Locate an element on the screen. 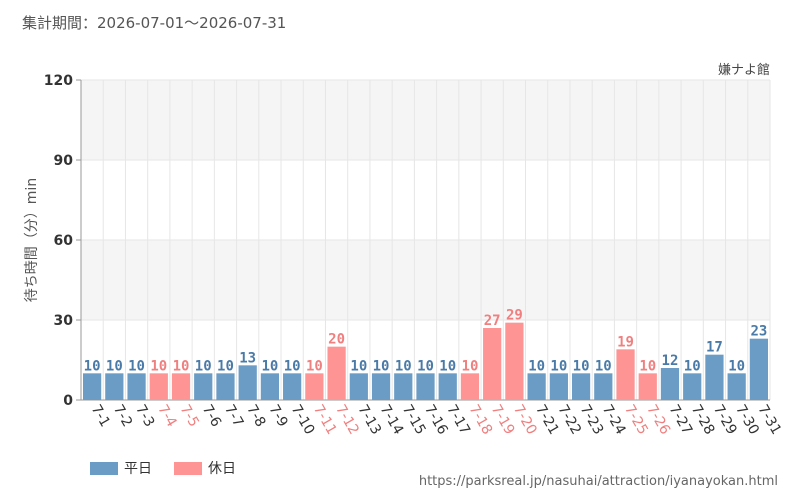 This screenshot has height=500, width=800. bar-value-label: 29 is located at coordinates (514, 316).